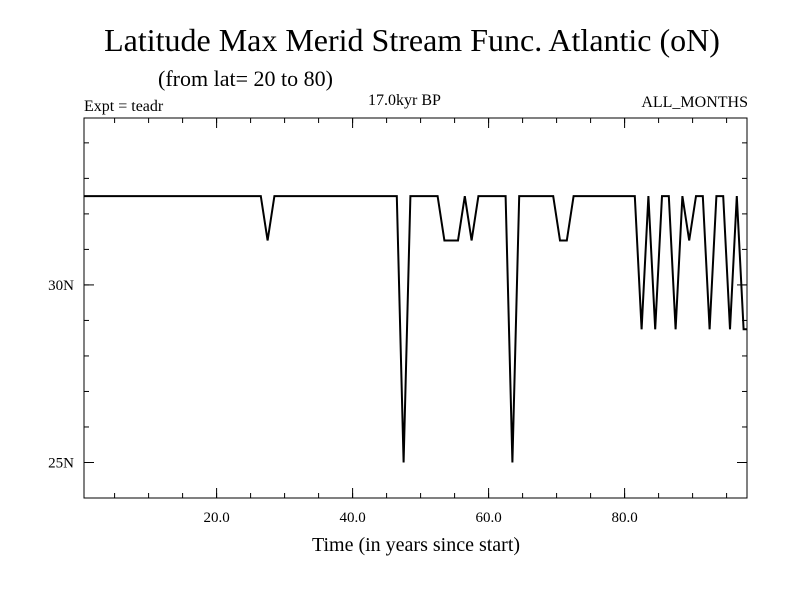 This screenshot has height=600, width=800. What do you see at coordinates (61, 286) in the screenshot?
I see `y-tick-label: 30N` at bounding box center [61, 286].